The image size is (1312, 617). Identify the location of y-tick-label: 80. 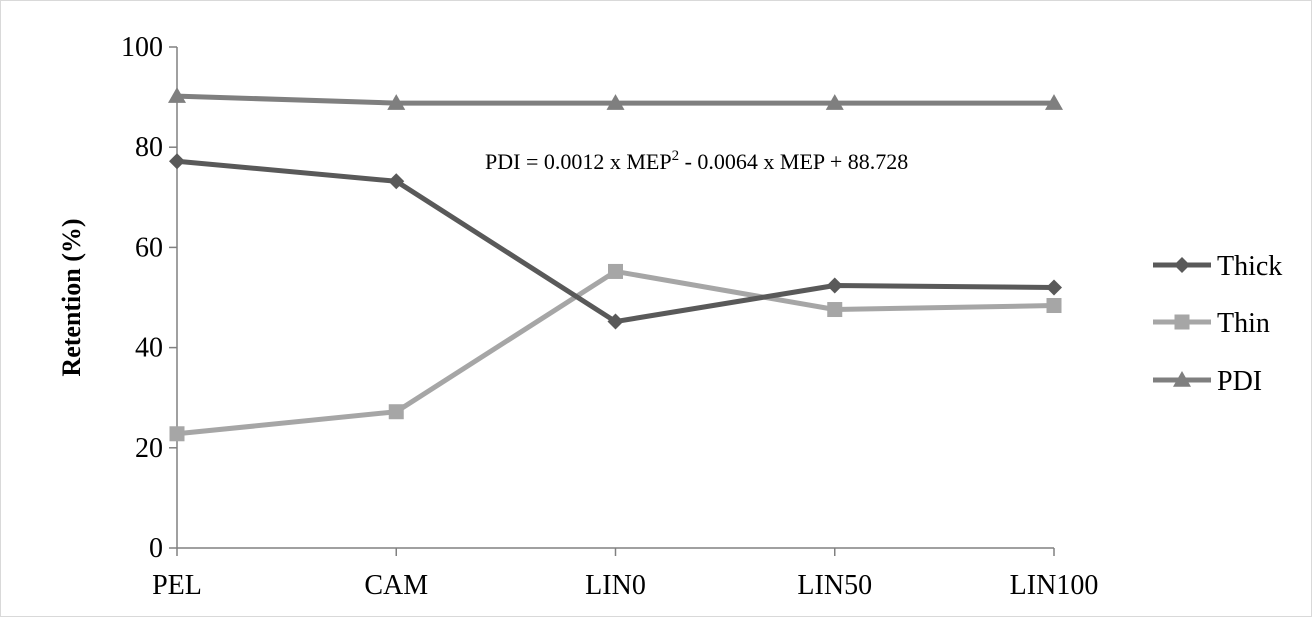
(149, 147).